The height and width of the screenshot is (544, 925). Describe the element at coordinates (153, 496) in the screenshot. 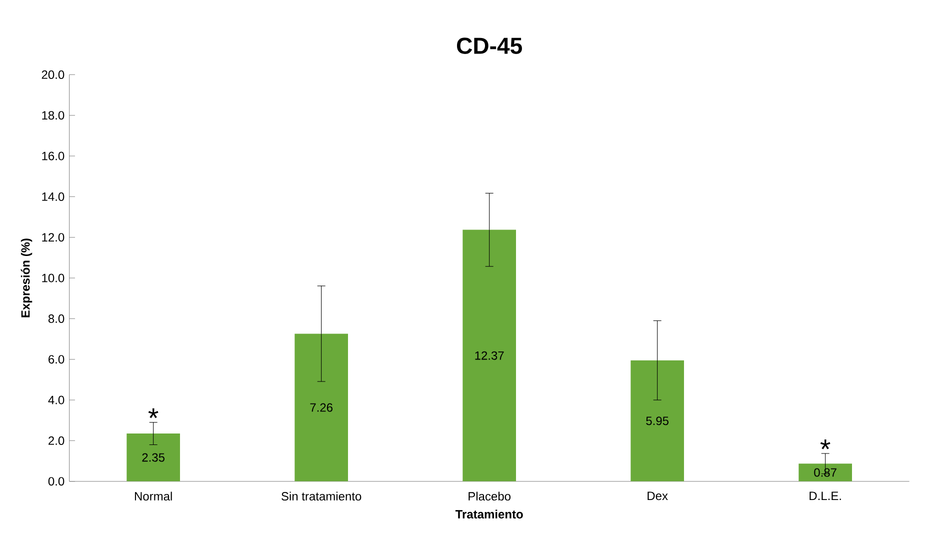

I see `x-tick-label: Normal` at that location.